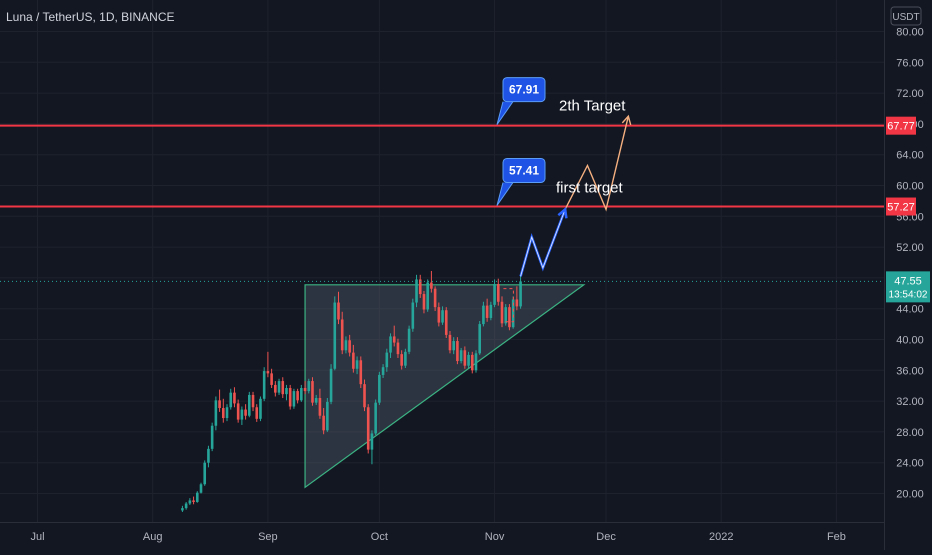  What do you see at coordinates (910, 94) in the screenshot?
I see `y-tick-label: 72.00` at bounding box center [910, 94].